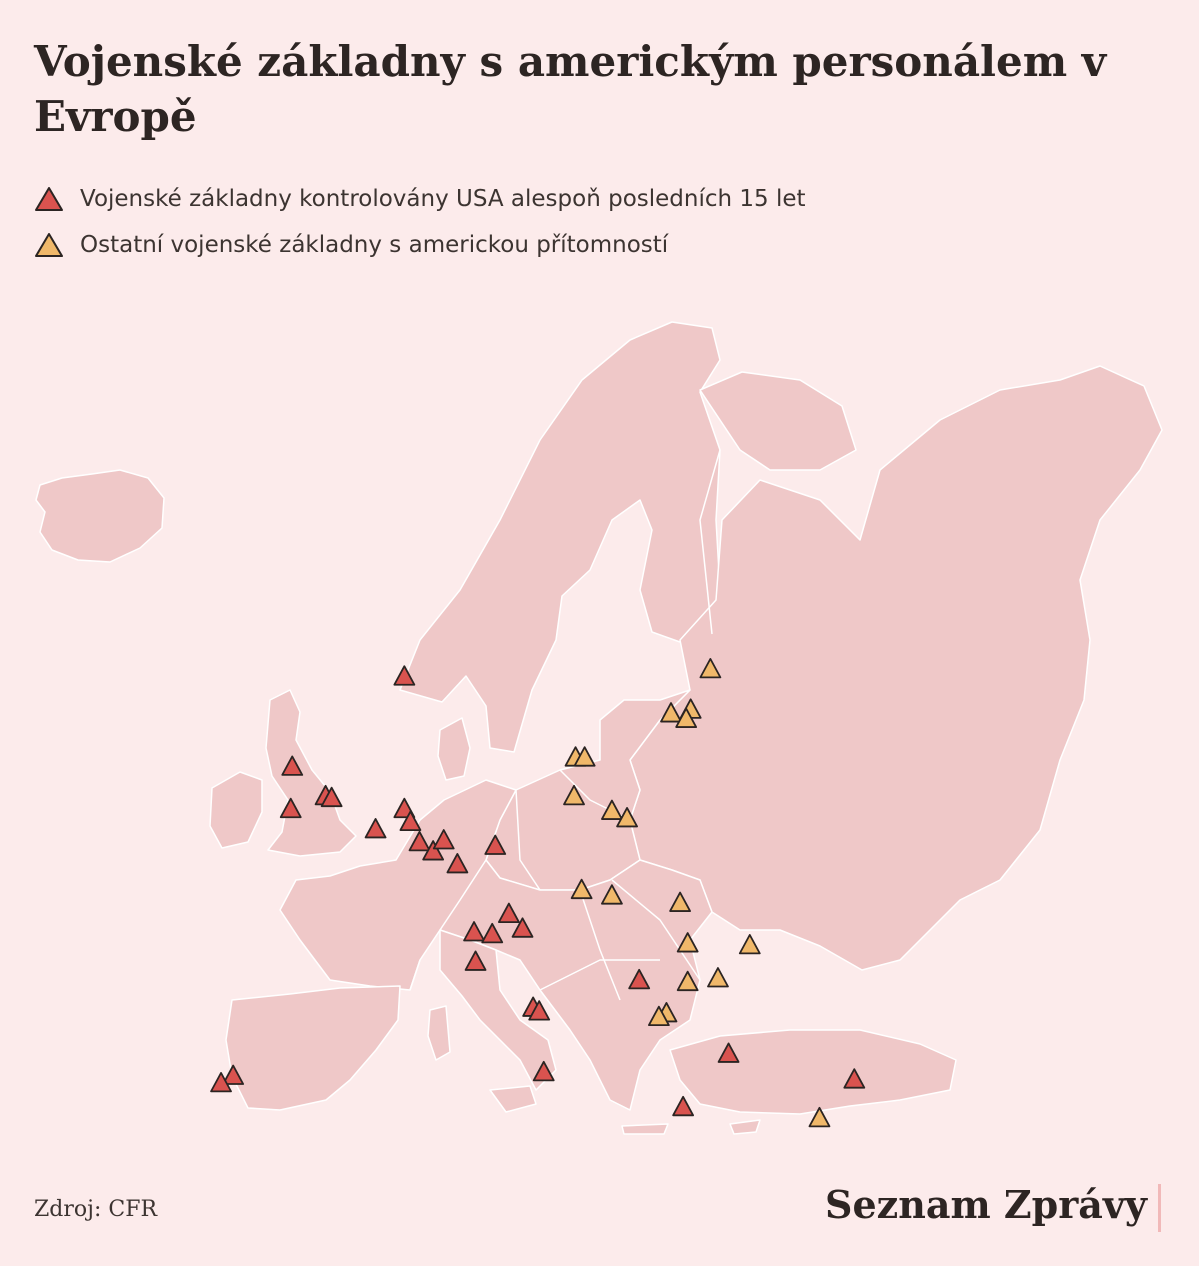 This screenshot has width=1199, height=1266. I want to click on long-term-base-marker: Germany (Spangdahlem), so click(419, 841).